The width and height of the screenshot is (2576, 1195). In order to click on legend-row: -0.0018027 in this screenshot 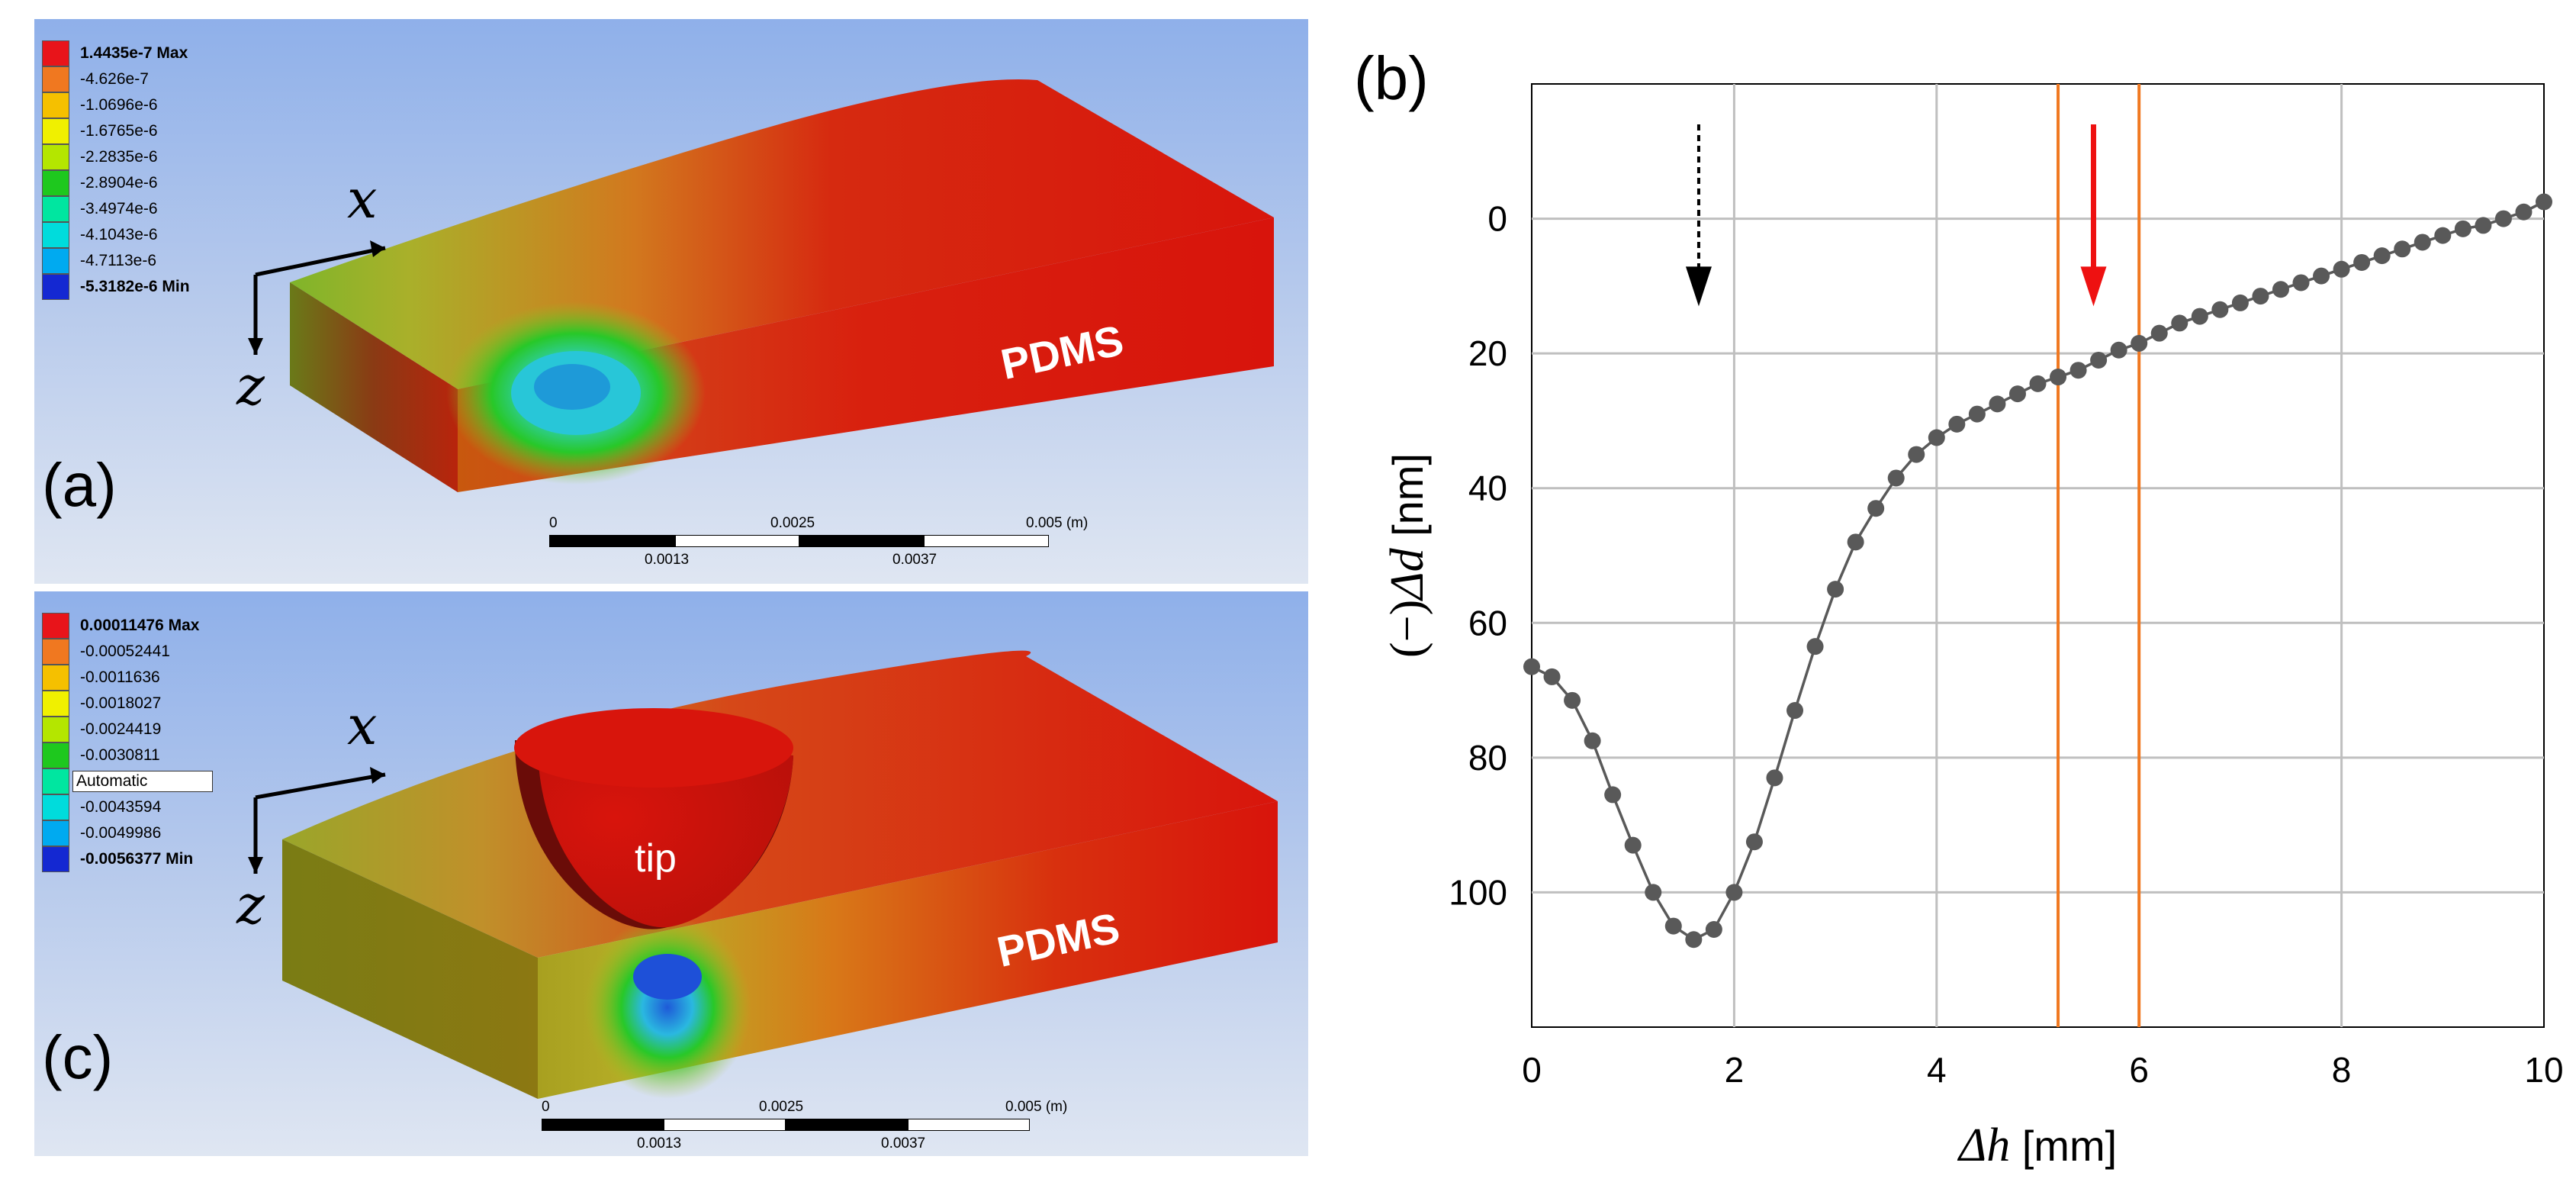, I will do `click(127, 704)`.